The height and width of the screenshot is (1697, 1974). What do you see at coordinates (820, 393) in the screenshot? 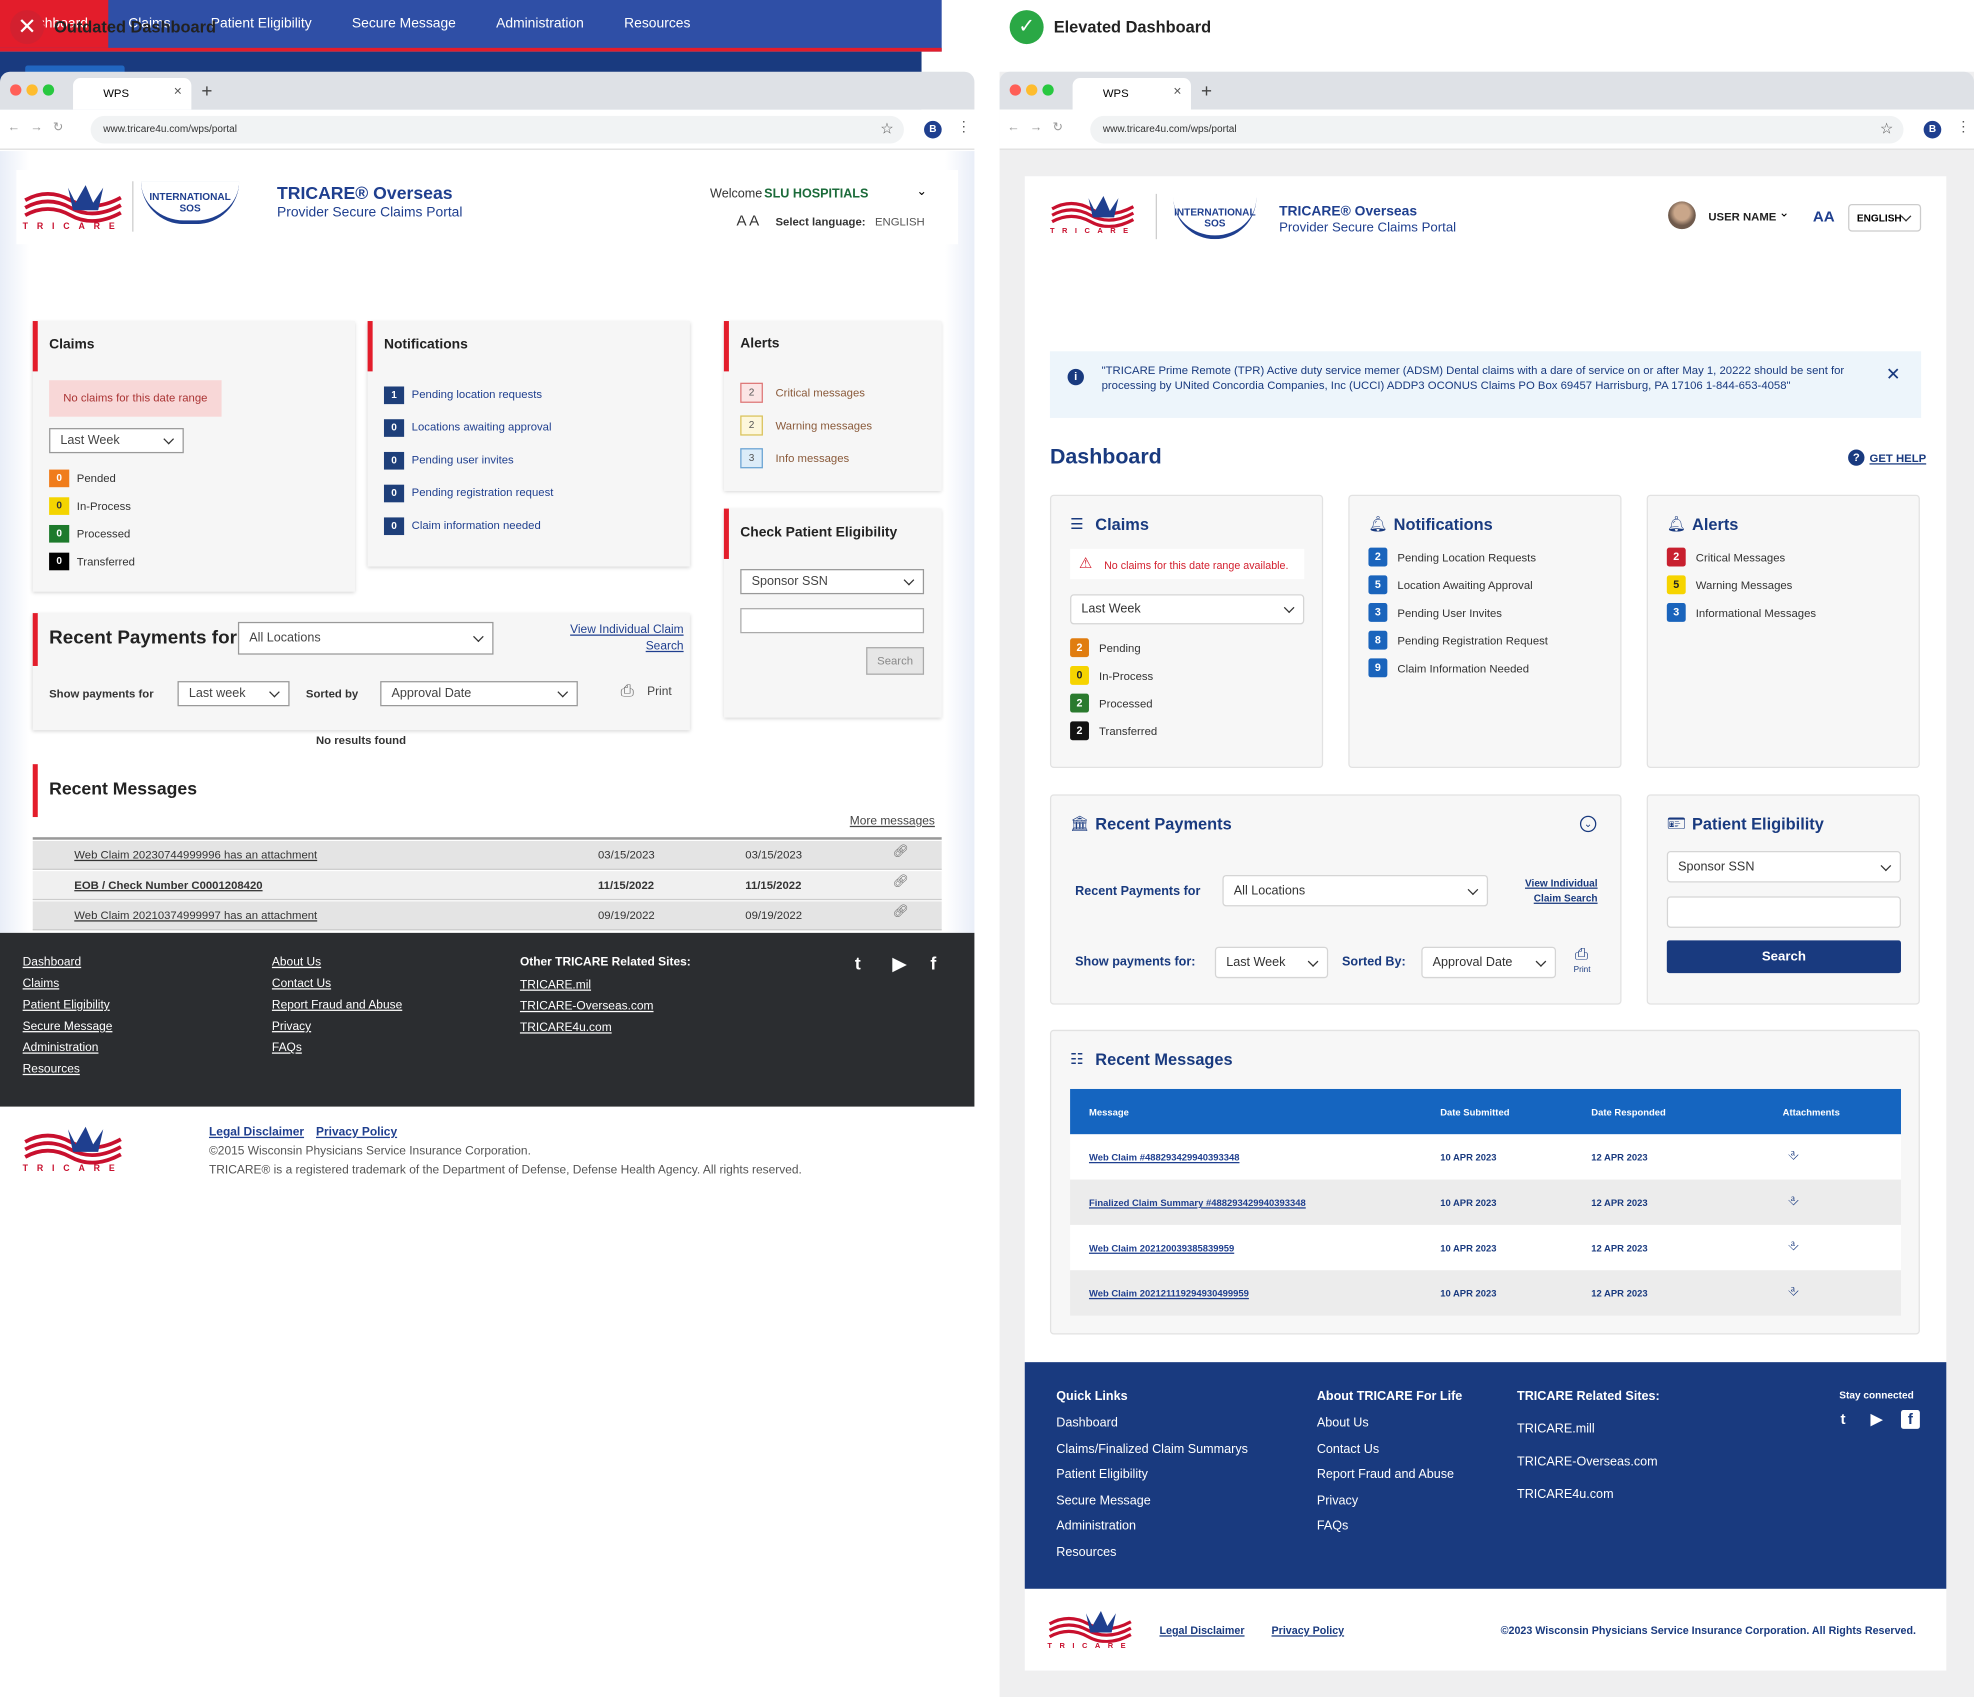
I see `alert-label: Critical messages` at bounding box center [820, 393].